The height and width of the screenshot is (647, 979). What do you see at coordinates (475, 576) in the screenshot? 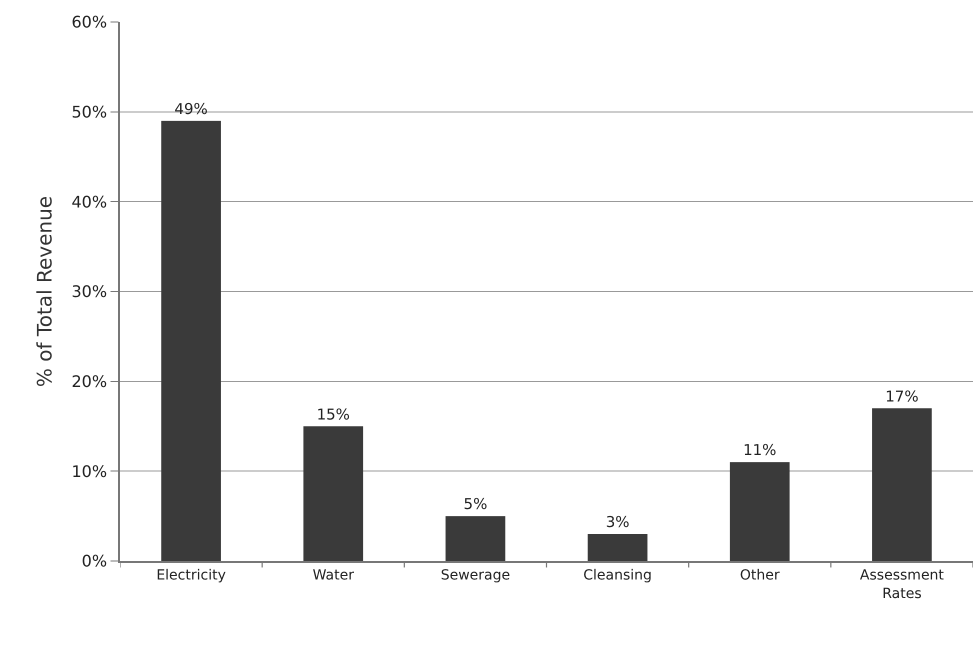
I see `x-tick-label: Sewerage` at bounding box center [475, 576].